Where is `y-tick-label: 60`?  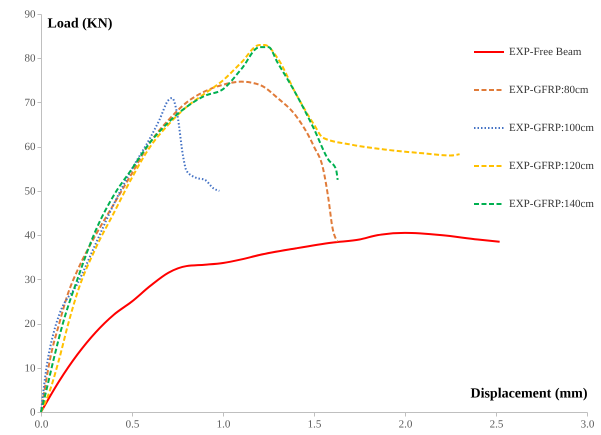
y-tick-label: 60 is located at coordinates (30, 147).